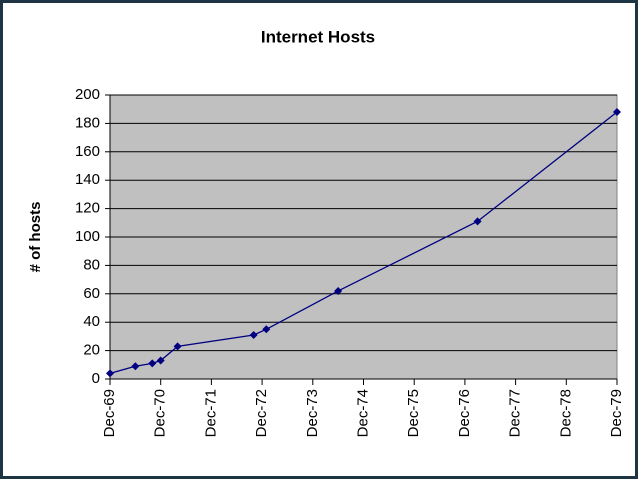  What do you see at coordinates (565, 413) in the screenshot?
I see `x-tick-label: Dec-78` at bounding box center [565, 413].